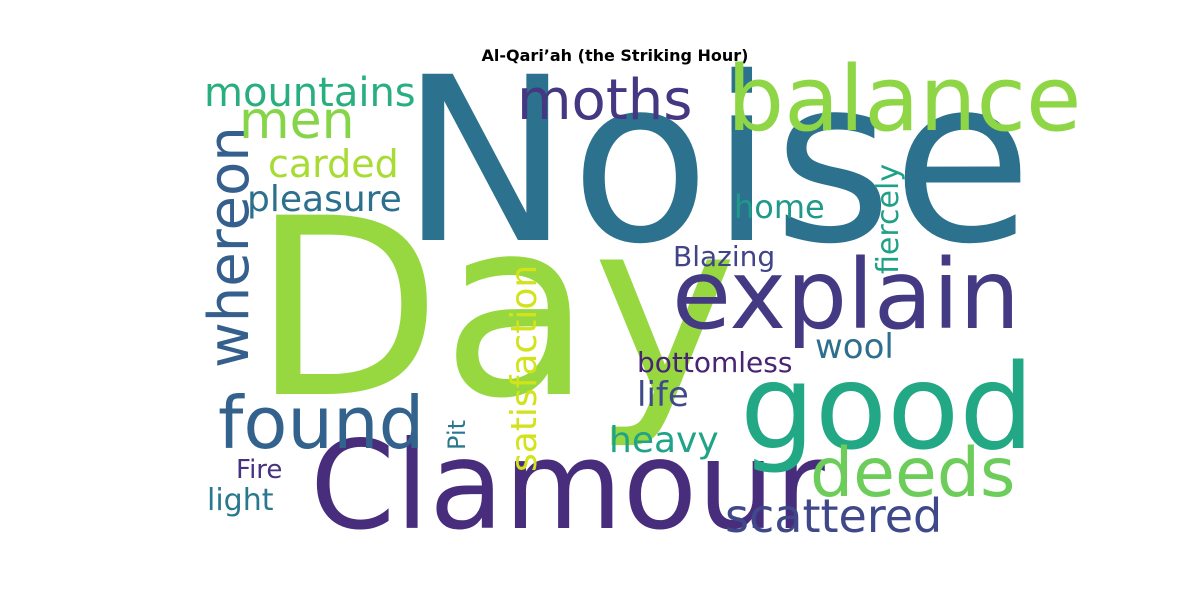 The height and width of the screenshot is (600, 1200). Describe the element at coordinates (888, 219) in the screenshot. I see `word-fiercely: fiercely` at that location.